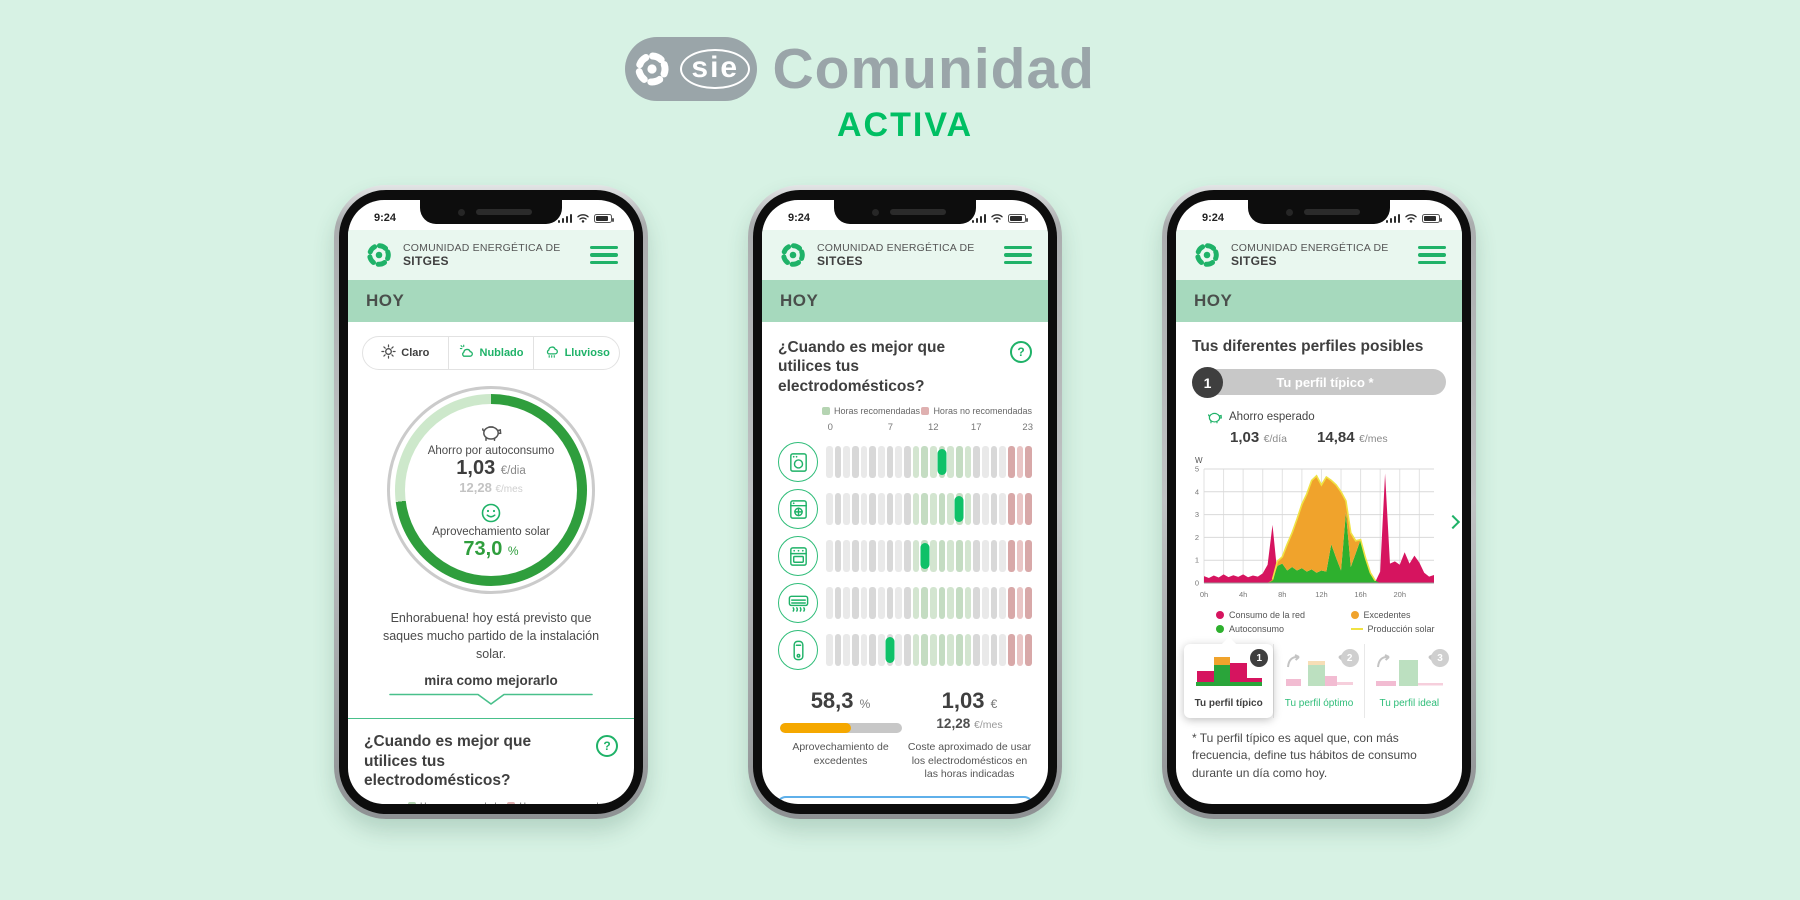 This screenshot has width=1800, height=900. I want to click on phone-2-screen: 9:24 COMUNIDAD ENERGÉTICA DE SITGES, so click(905, 502).